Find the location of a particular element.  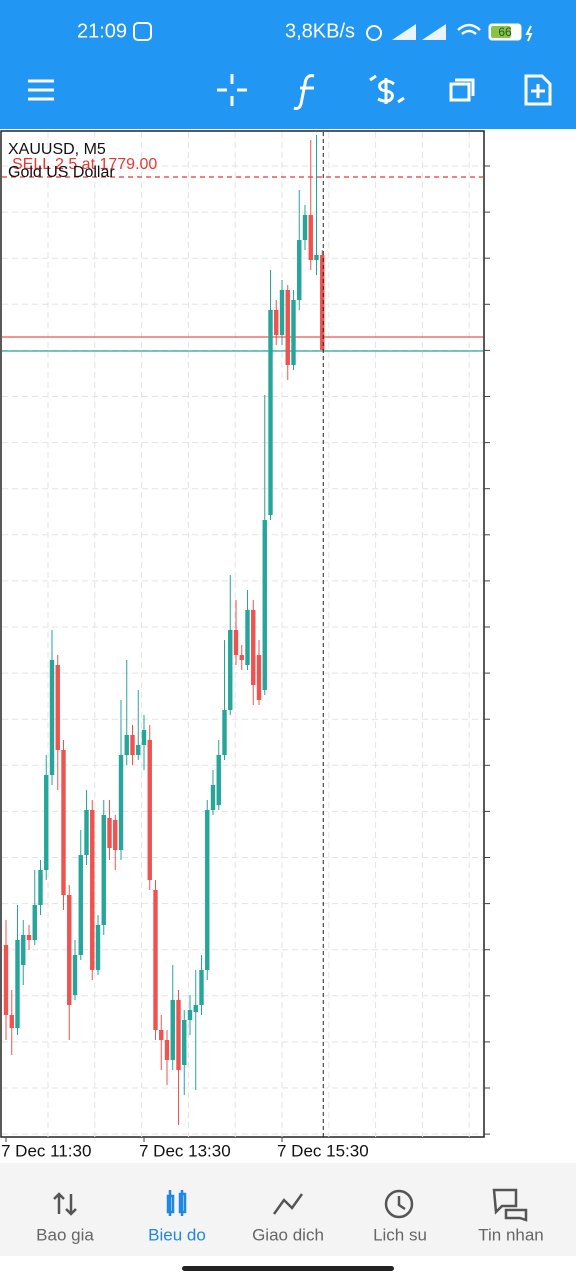

battery-text: 66 is located at coordinates (505, 32).